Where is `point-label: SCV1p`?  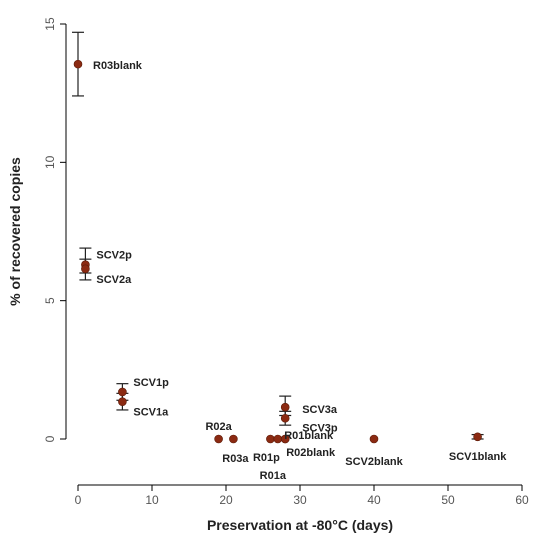 point-label: SCV1p is located at coordinates (151, 383).